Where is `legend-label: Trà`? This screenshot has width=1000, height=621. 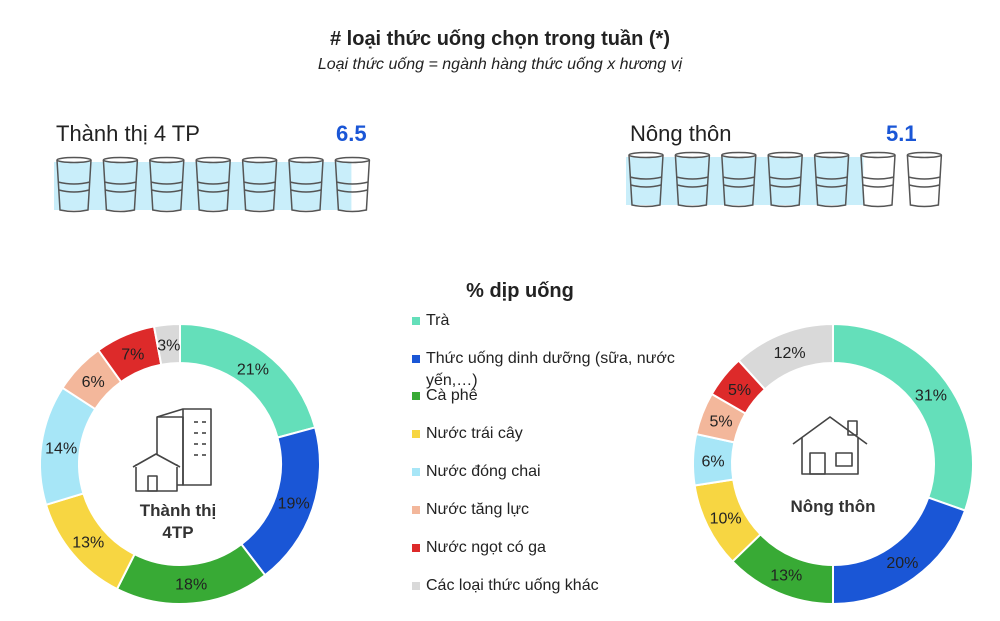 legend-label: Trà is located at coordinates (438, 320).